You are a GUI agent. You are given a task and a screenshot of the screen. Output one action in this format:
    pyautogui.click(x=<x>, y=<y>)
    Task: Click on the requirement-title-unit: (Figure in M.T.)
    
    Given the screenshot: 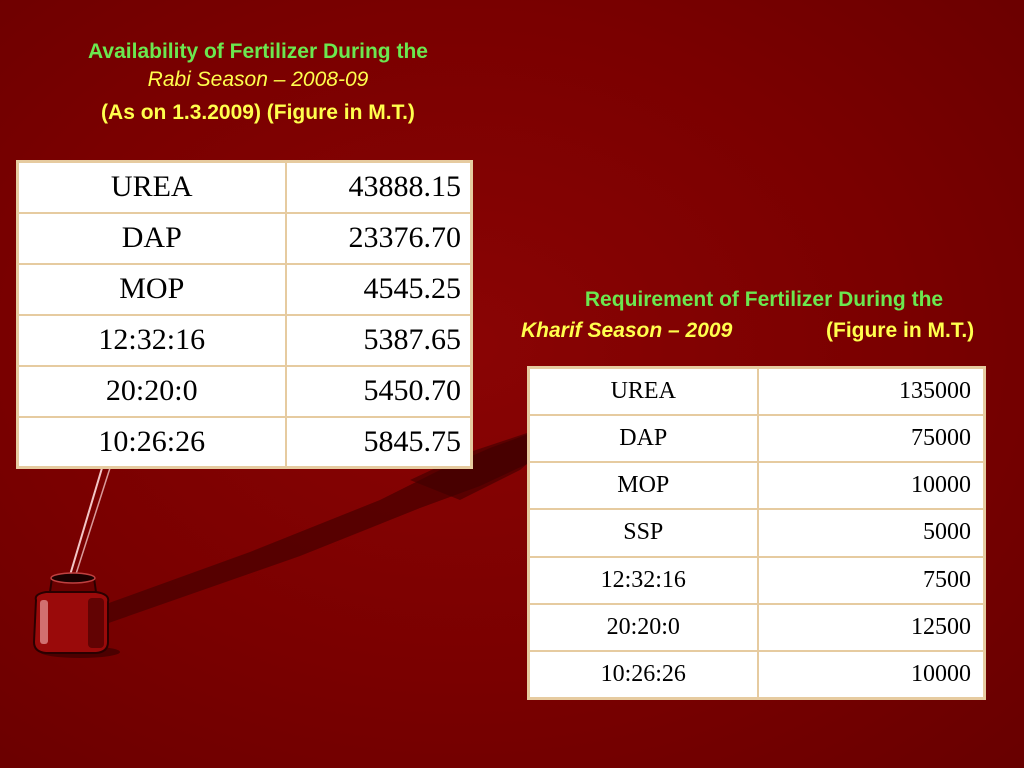 What is the action you would take?
    pyautogui.click(x=900, y=330)
    